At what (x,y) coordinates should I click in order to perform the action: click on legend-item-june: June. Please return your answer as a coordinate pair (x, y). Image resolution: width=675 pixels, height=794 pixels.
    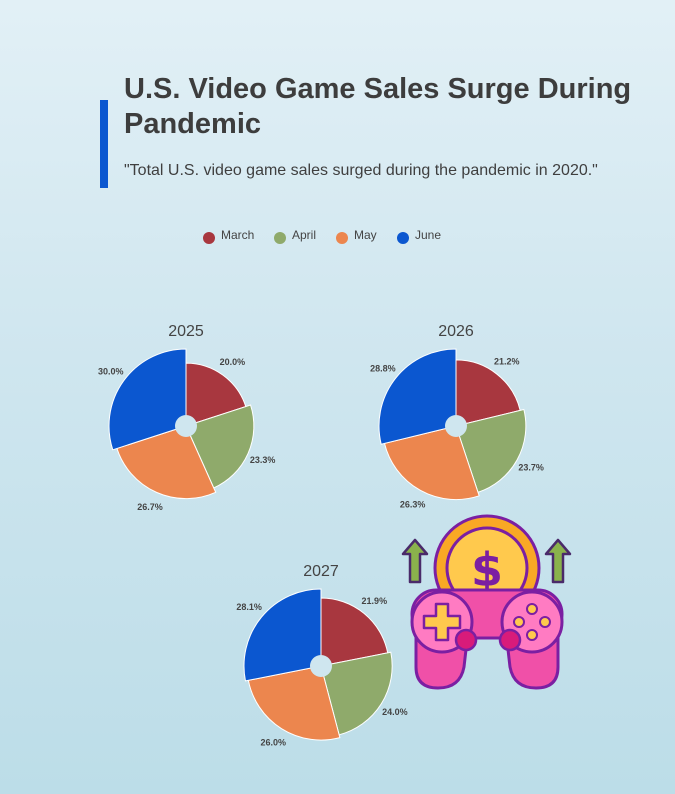
    Looking at the image, I should click on (419, 235).